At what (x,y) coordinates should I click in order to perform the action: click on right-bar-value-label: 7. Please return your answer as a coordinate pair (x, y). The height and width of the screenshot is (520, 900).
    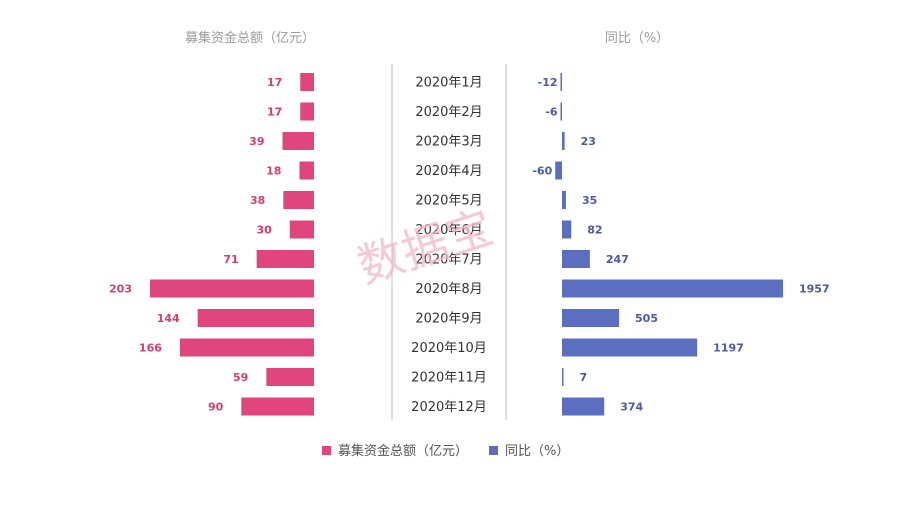
    Looking at the image, I should click on (584, 377).